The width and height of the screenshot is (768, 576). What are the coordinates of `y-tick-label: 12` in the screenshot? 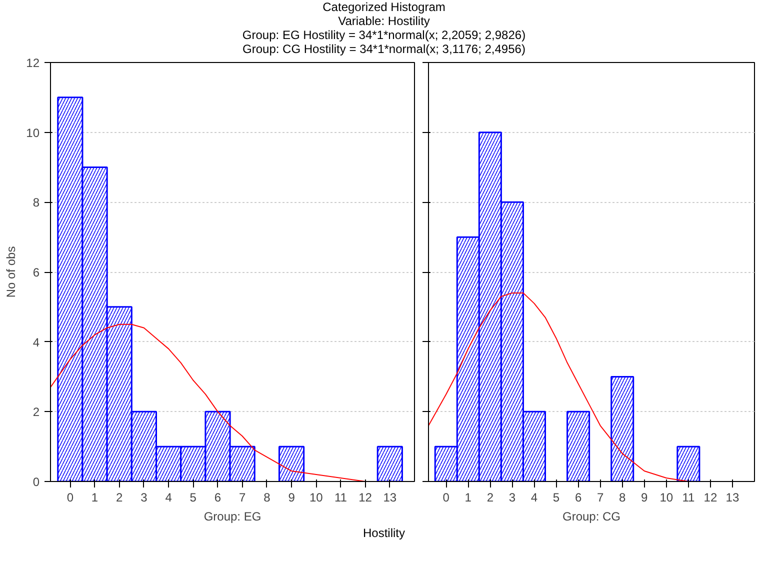 It's located at (33, 63).